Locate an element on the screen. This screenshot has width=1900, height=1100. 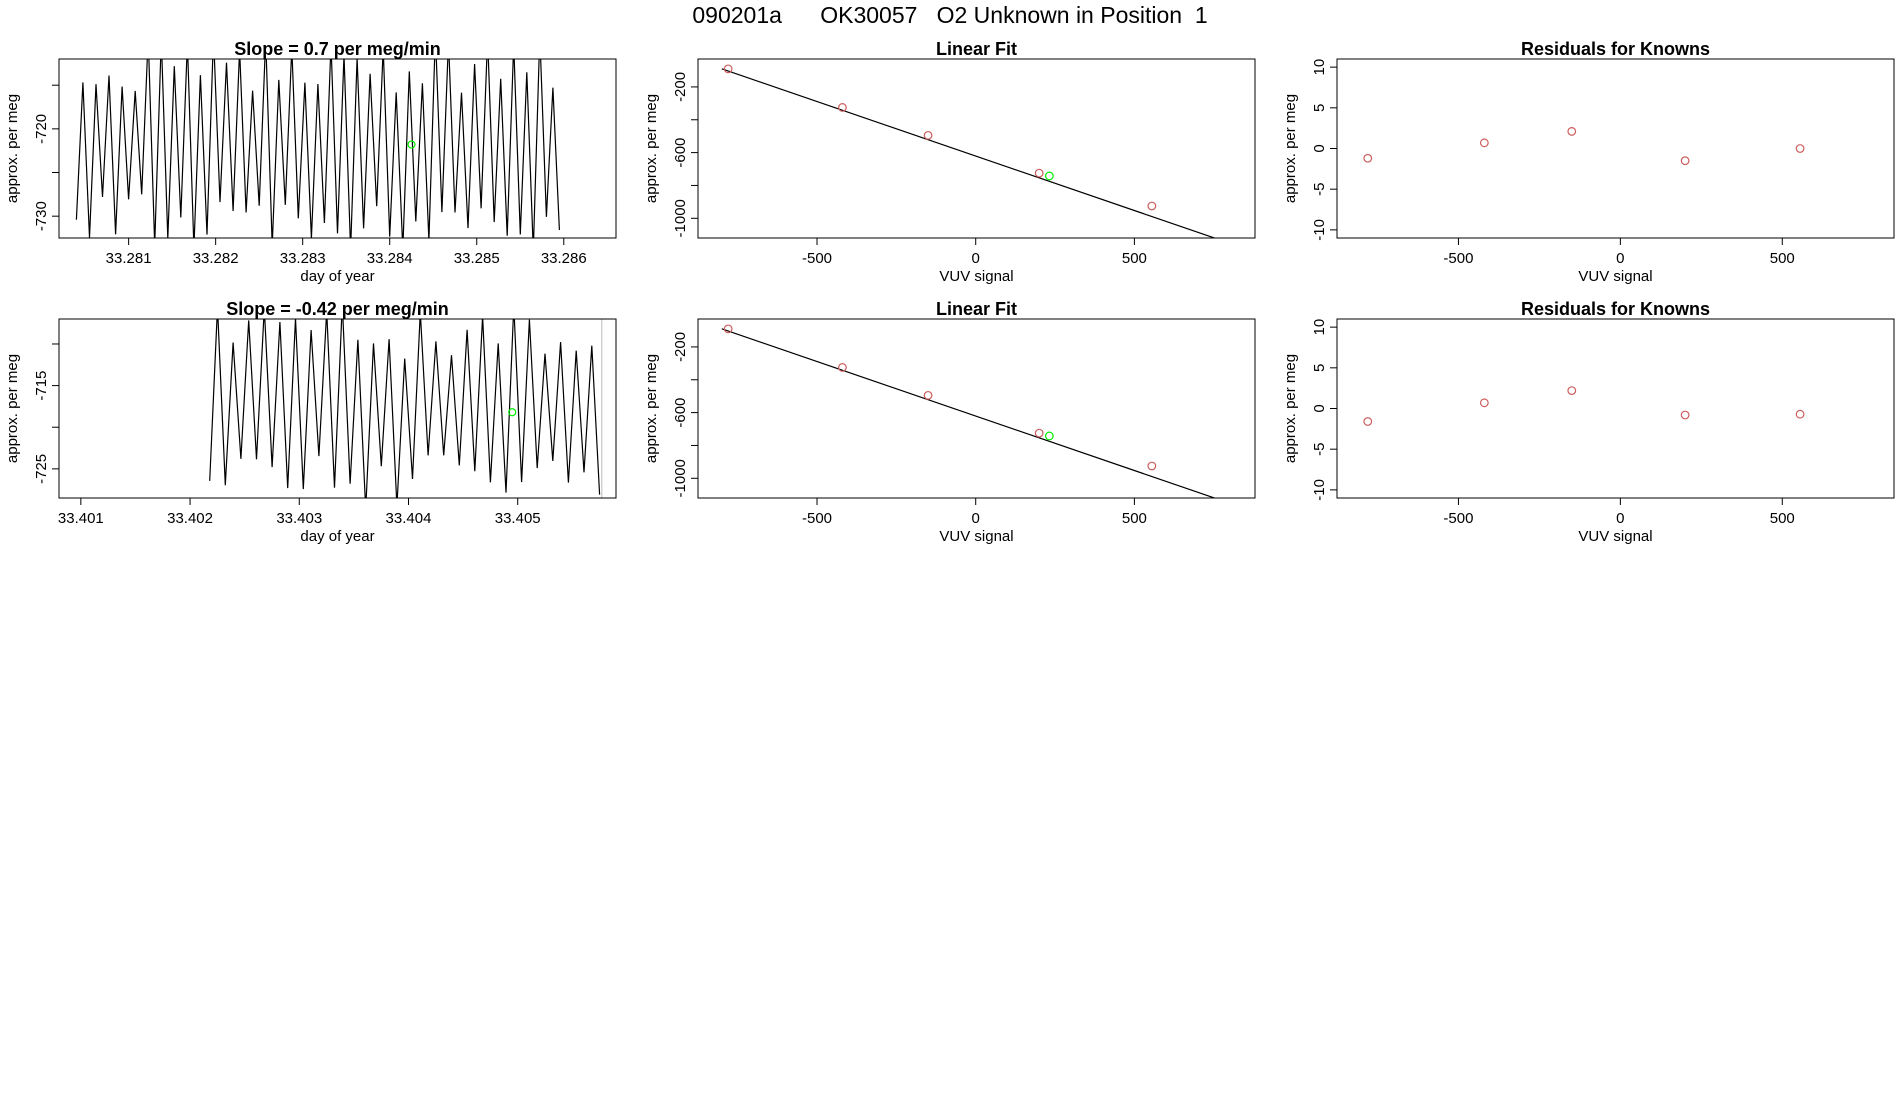
x-tick-label: 33.401 is located at coordinates (81, 518).